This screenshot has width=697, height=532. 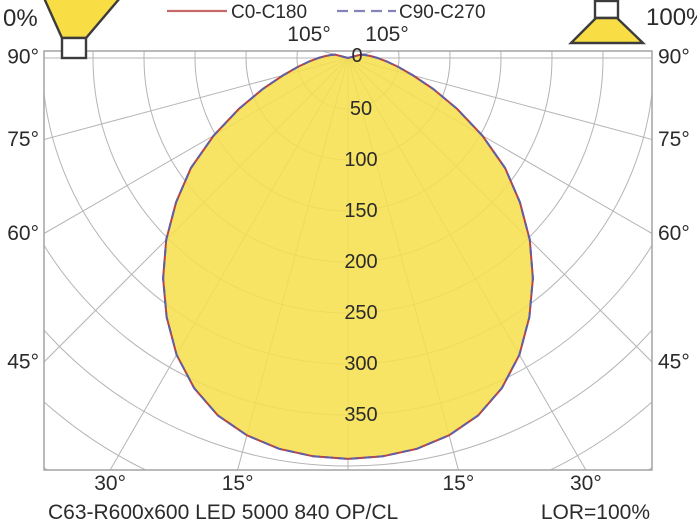 What do you see at coordinates (671, 17) in the screenshot?
I see `downlight-percent-label: 100%` at bounding box center [671, 17].